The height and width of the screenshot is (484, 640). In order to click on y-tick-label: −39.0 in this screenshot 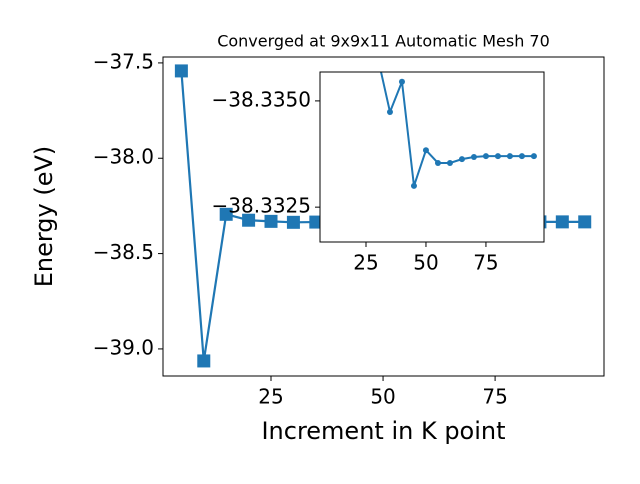, I will do `click(123, 347)`.